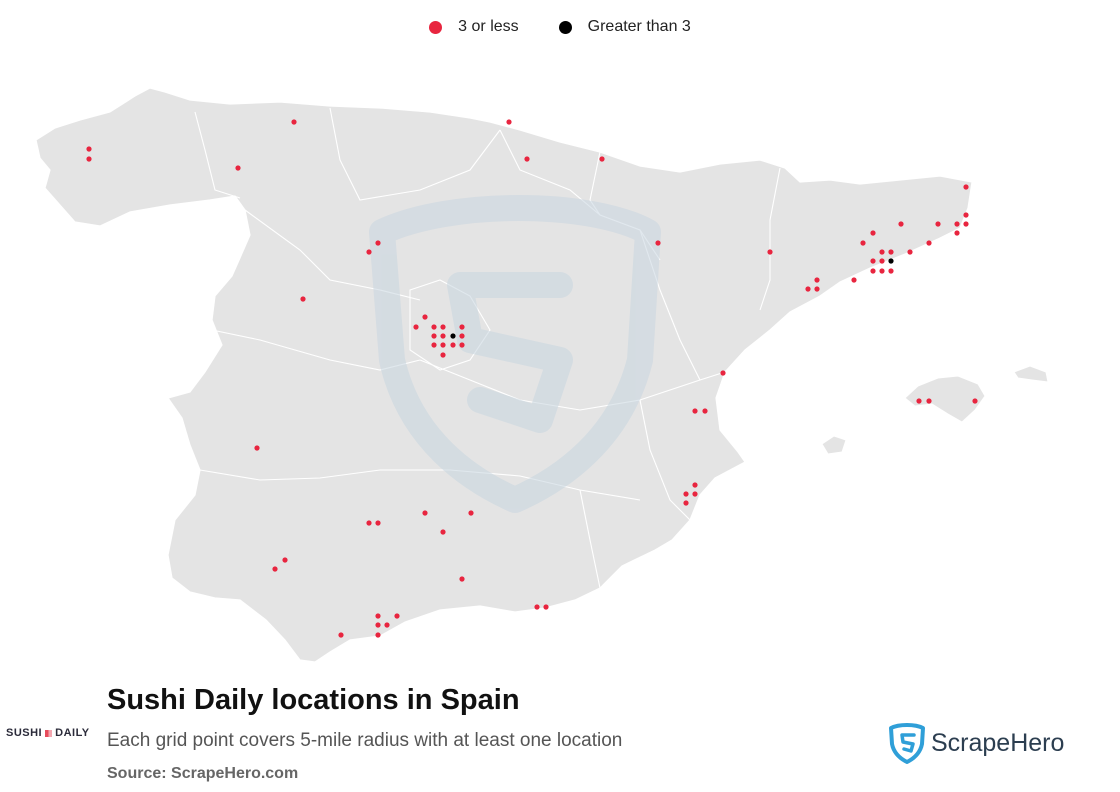  I want to click on menorca-island, so click(1031, 374).